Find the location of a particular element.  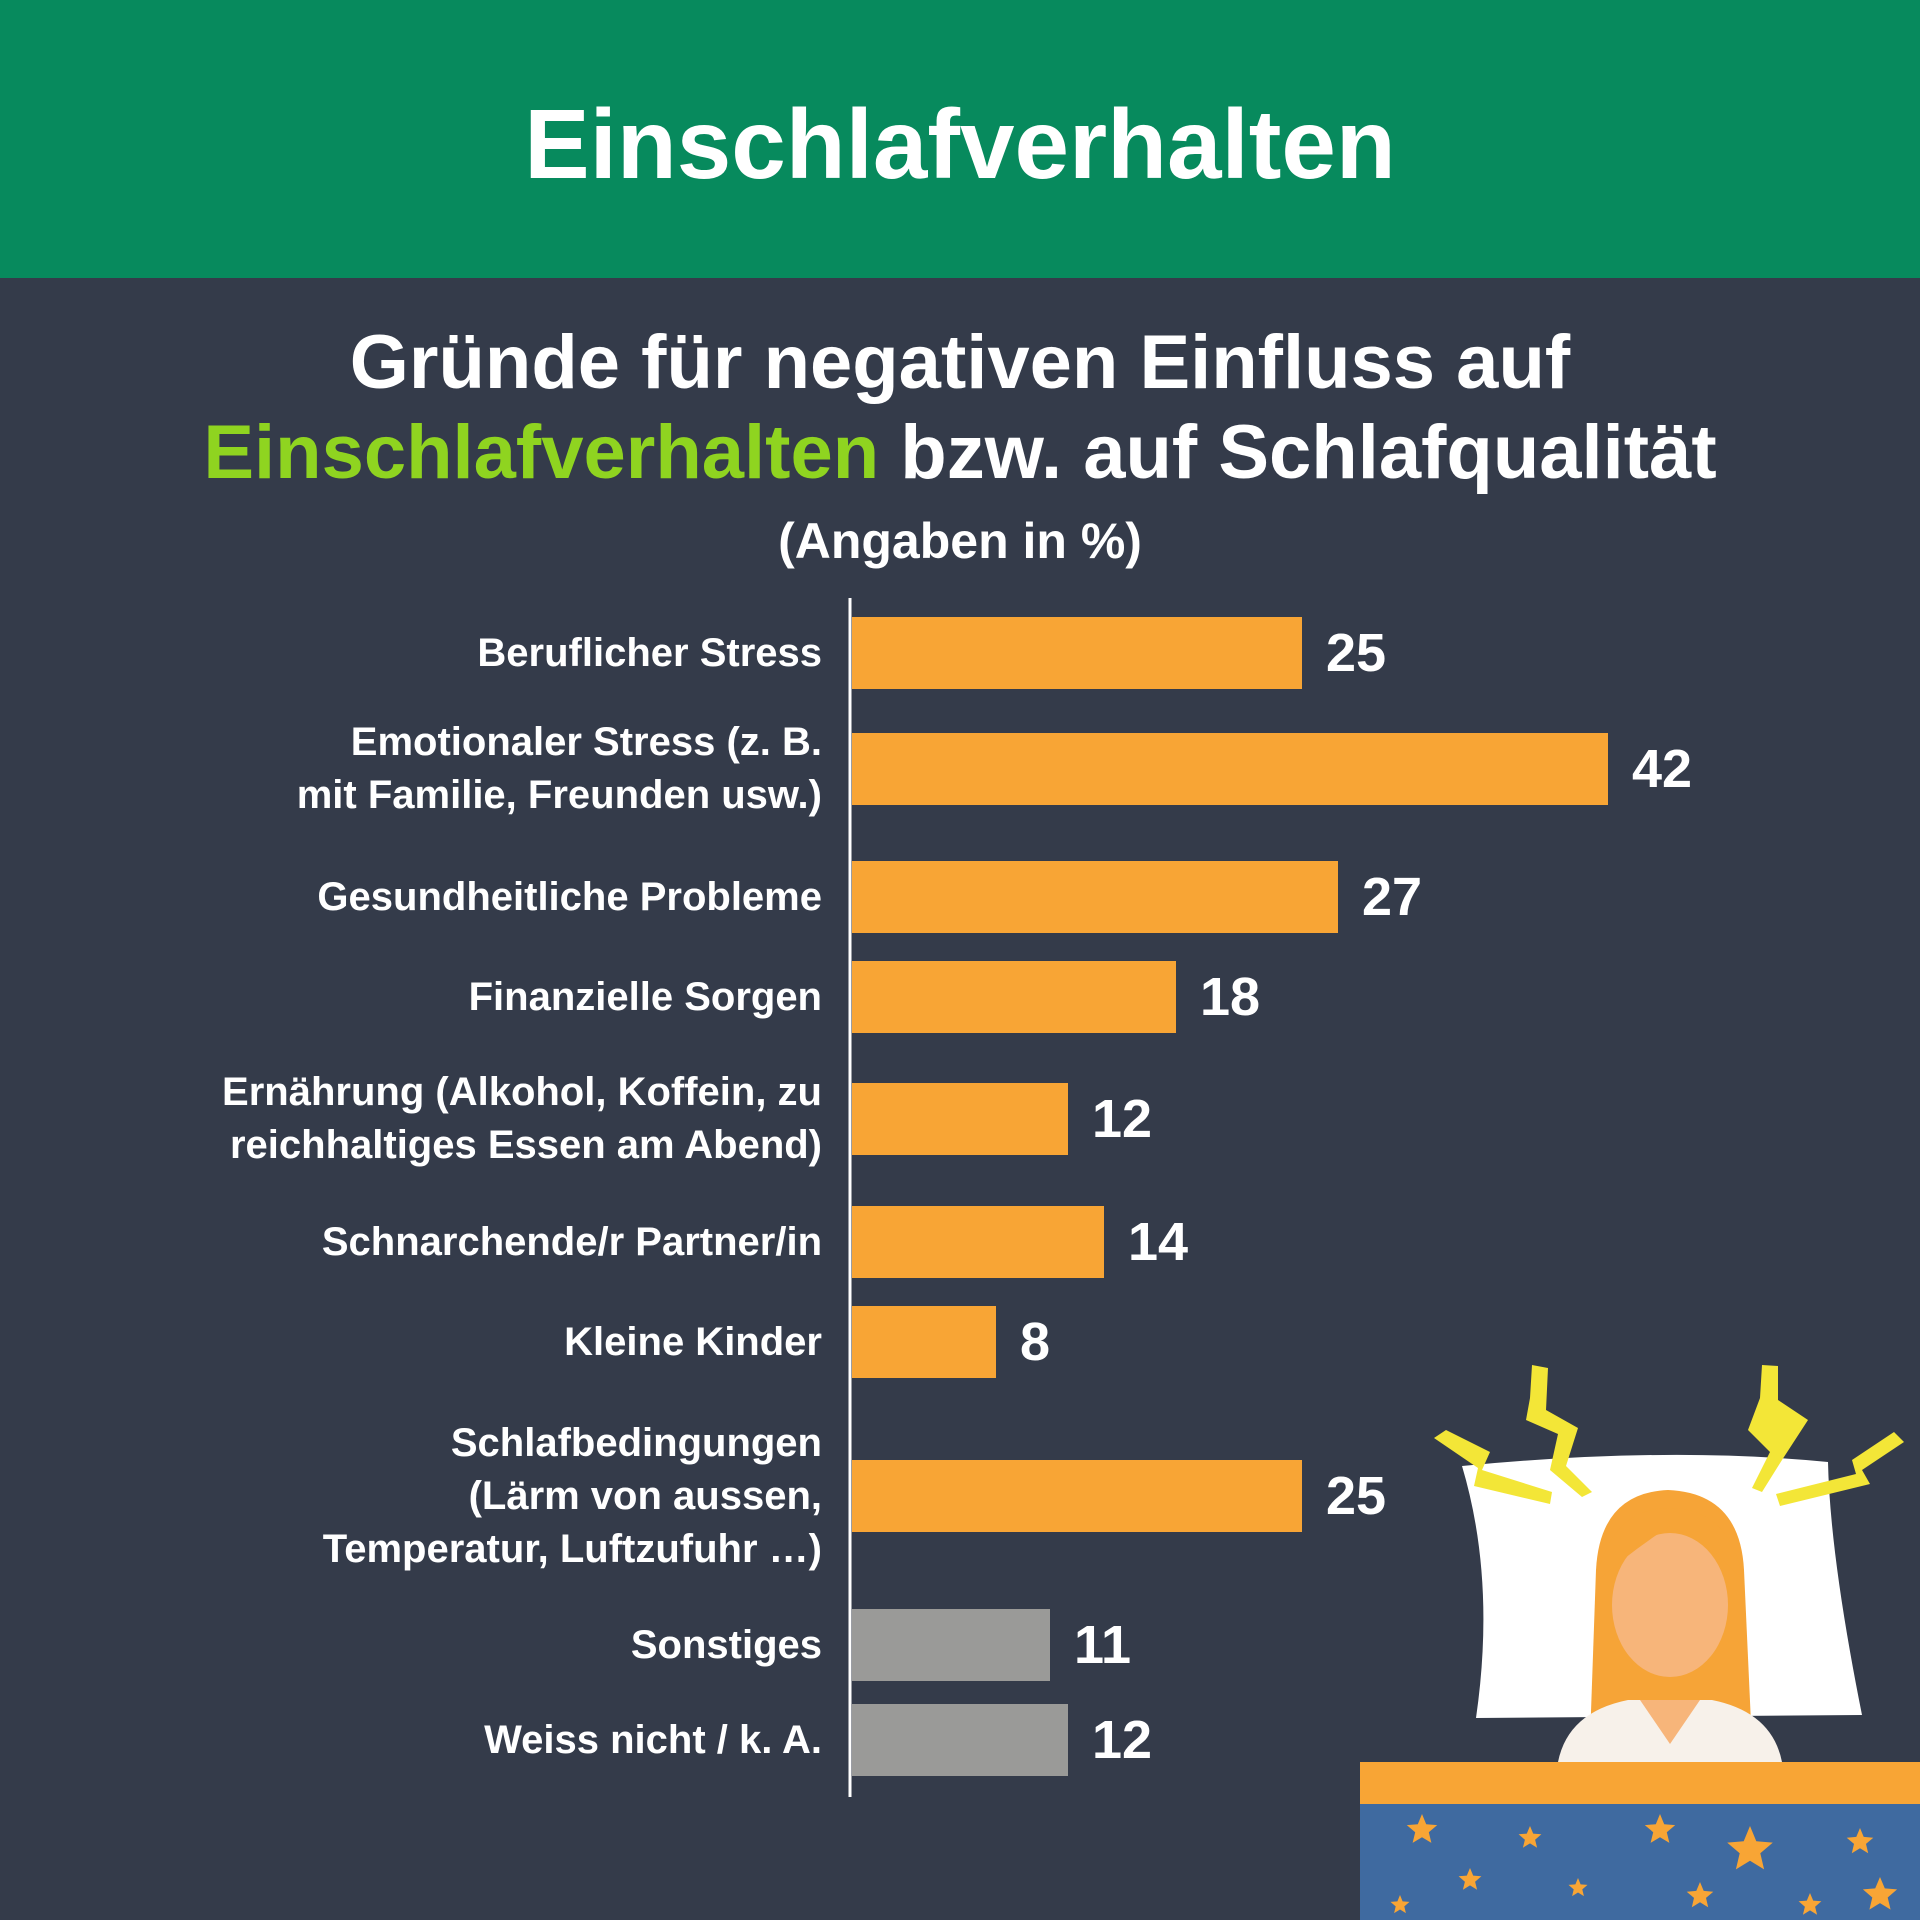

category-label-line: Schnarchende/r Partner/in is located at coordinates (571, 1241).